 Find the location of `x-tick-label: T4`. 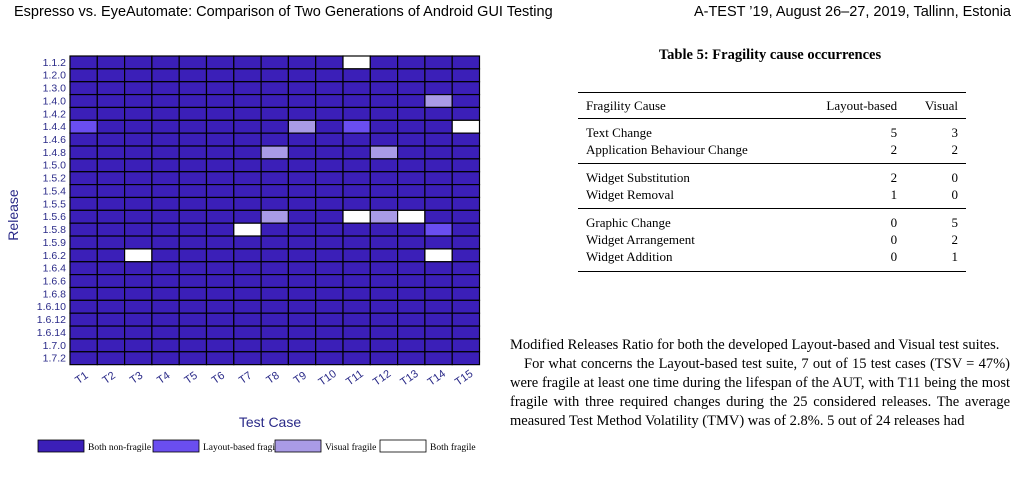

x-tick-label: T4 is located at coordinates (163, 378).